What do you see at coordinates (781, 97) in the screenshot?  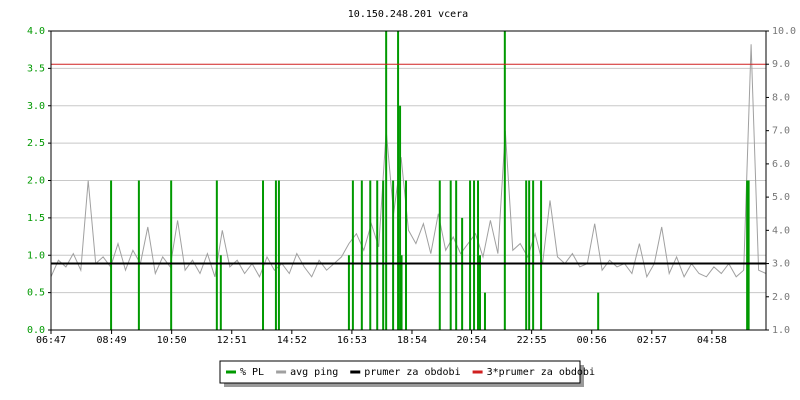 I see `y2-tick-label: 8.0` at bounding box center [781, 97].